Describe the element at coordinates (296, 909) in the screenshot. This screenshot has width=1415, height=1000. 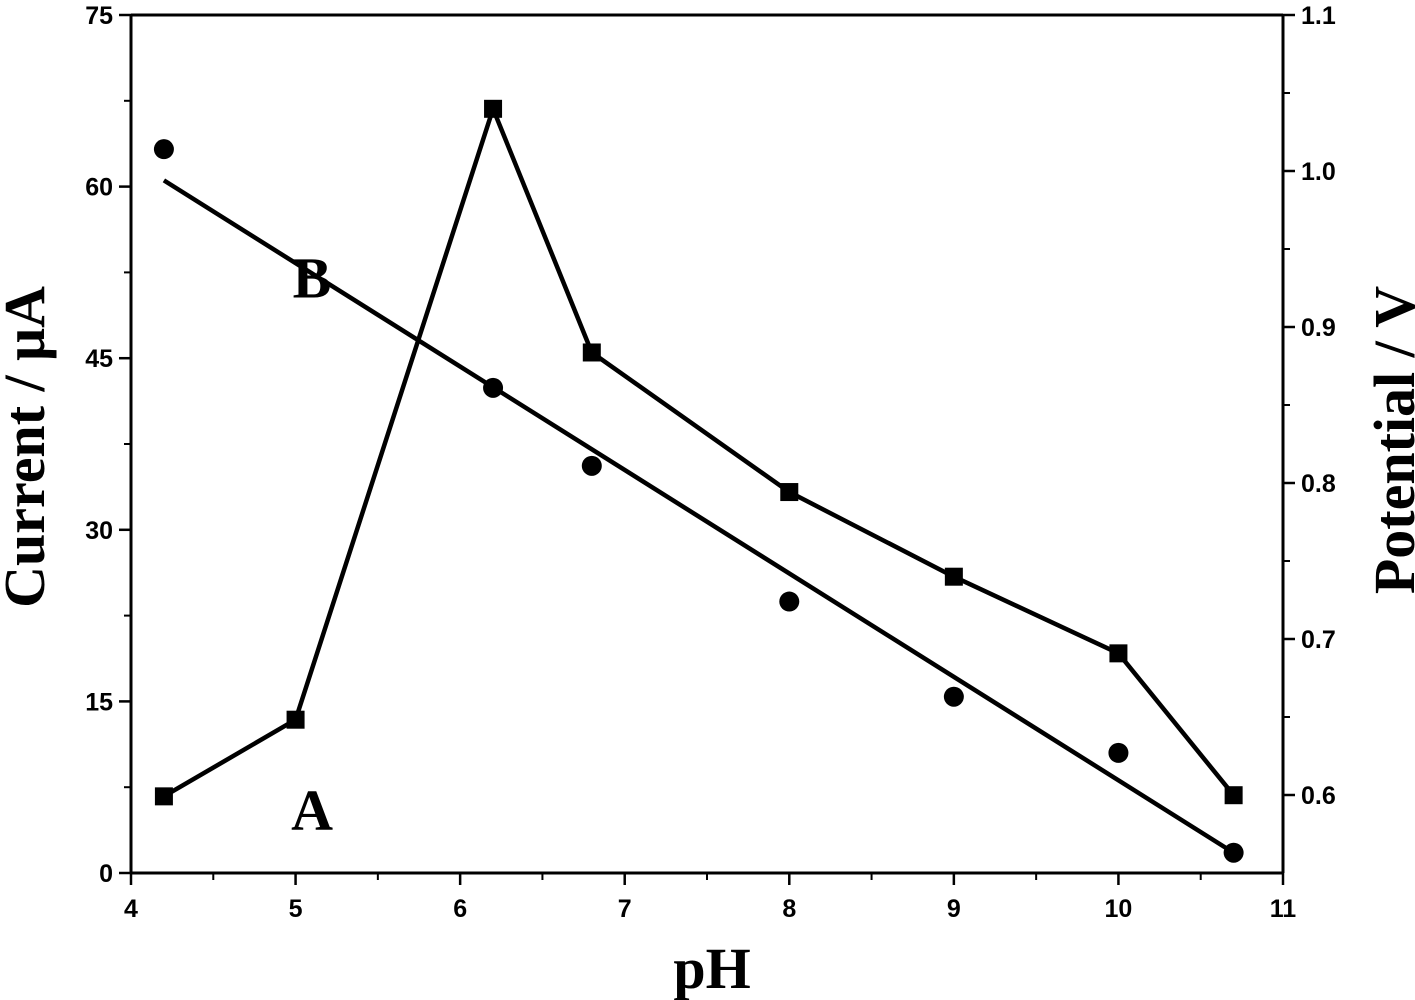
I see `x-tick-label: 5` at that location.